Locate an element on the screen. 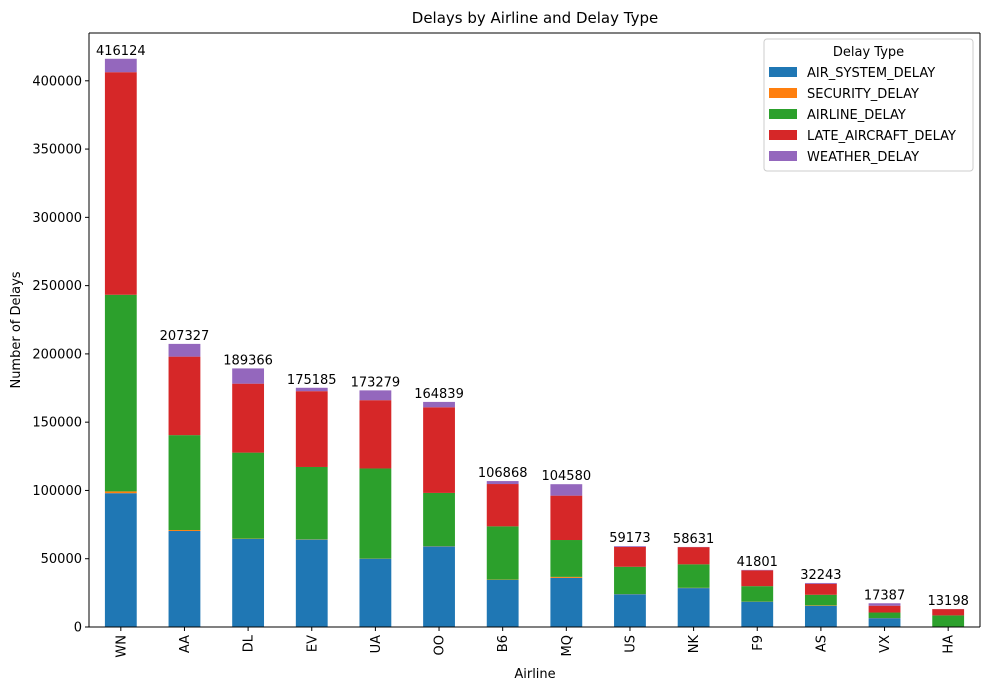 Image resolution: width=989 pixels, height=690 pixels. bar-oo-weather-delay is located at coordinates (439, 404).